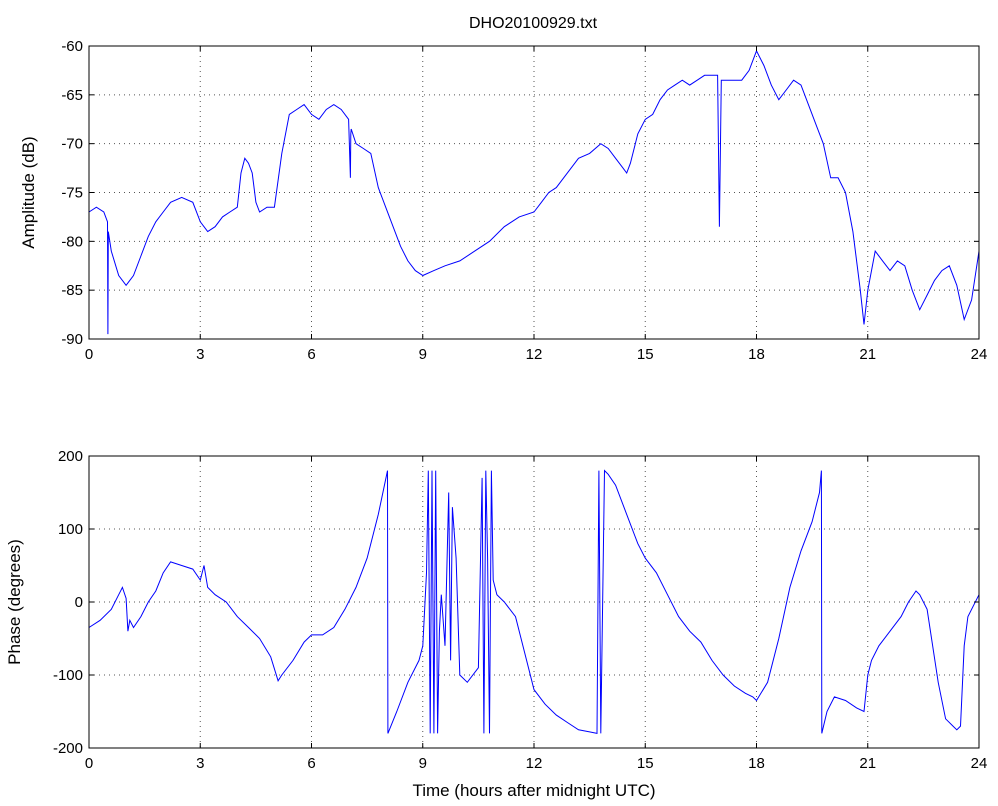 Image resolution: width=998 pixels, height=806 pixels. I want to click on amplitude-y-tick-label: -90, so click(72, 339).